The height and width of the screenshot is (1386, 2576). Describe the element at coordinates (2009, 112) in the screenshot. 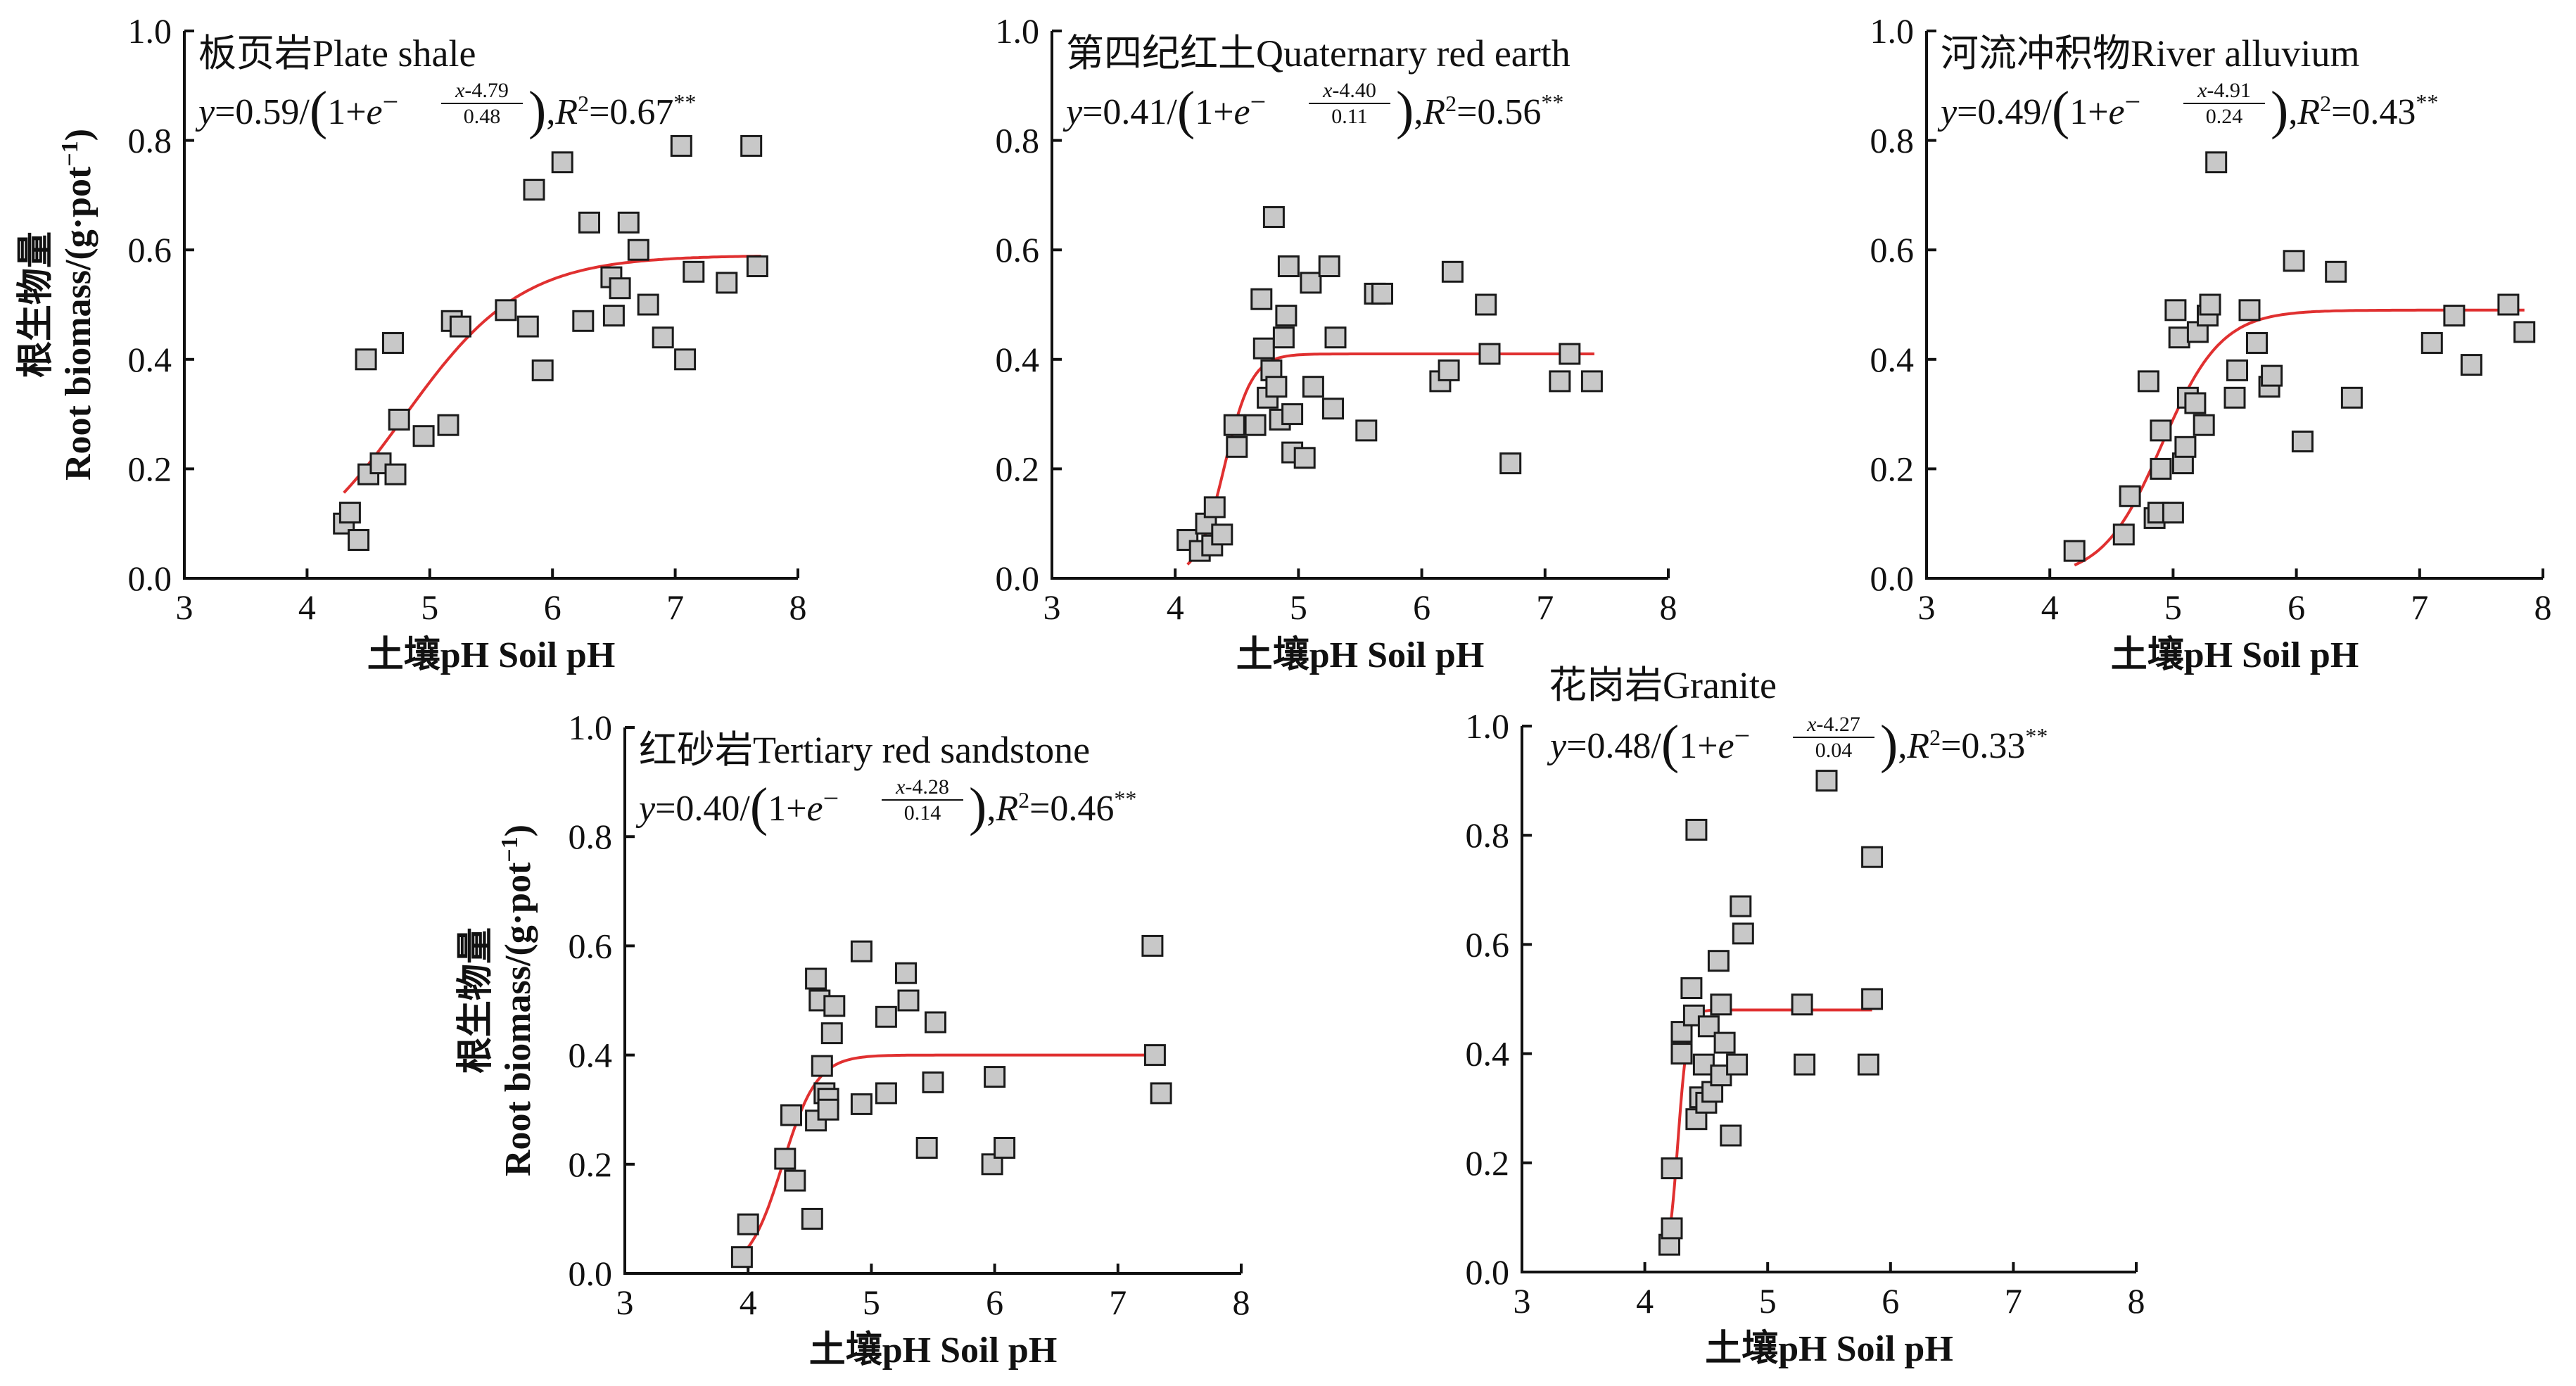

I see `eq-a: 0.49` at that location.